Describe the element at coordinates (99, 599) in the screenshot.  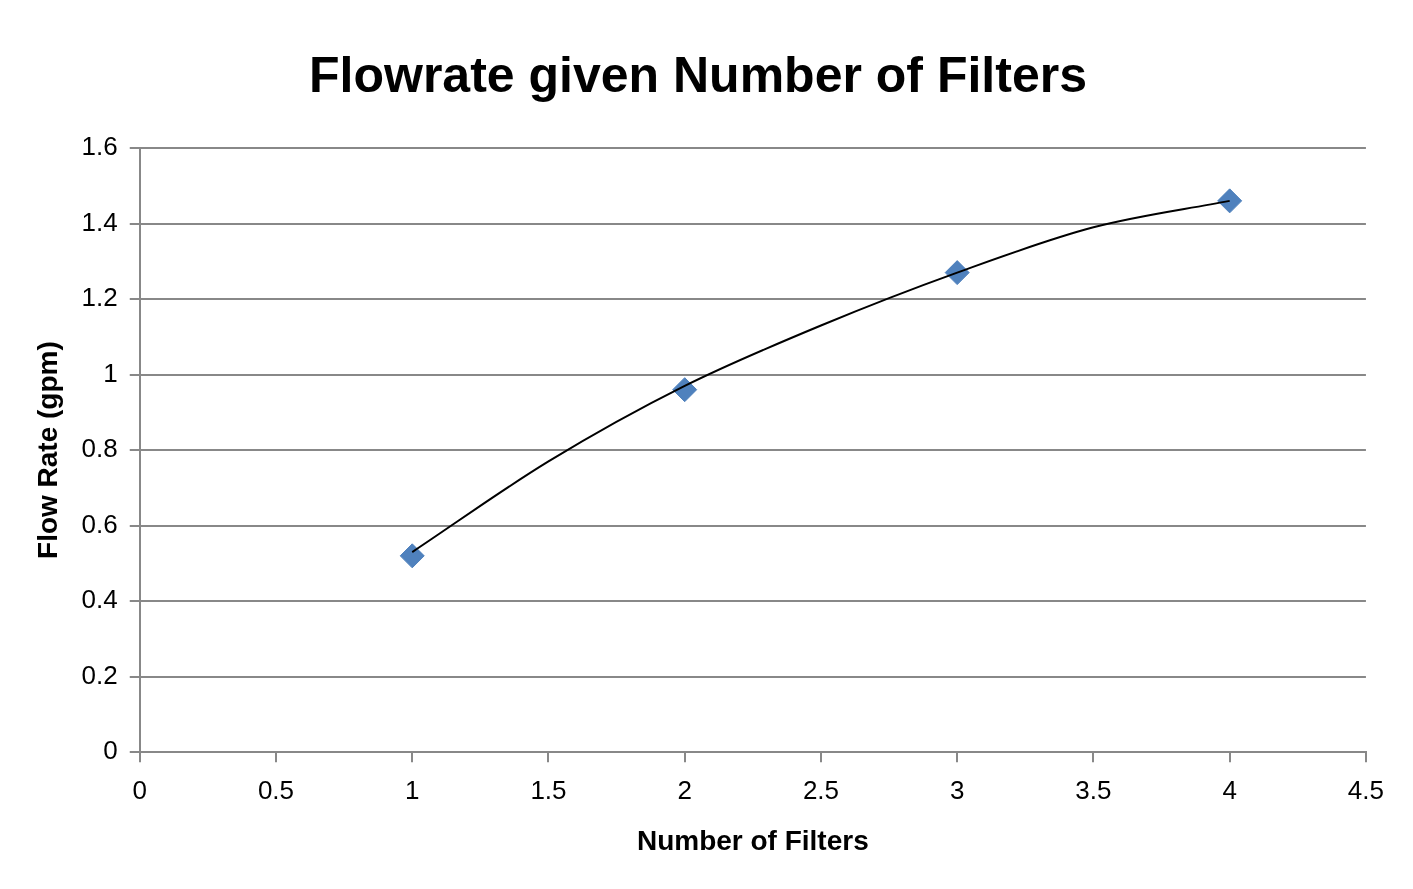
I see `y-tick-label: 0.4` at that location.